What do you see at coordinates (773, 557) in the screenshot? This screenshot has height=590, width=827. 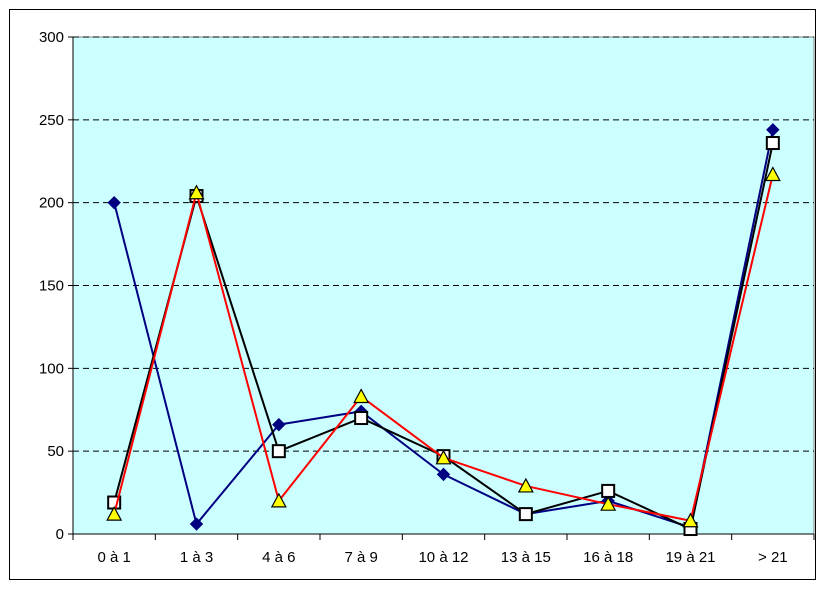 I see `x-tick-label: > 21` at bounding box center [773, 557].